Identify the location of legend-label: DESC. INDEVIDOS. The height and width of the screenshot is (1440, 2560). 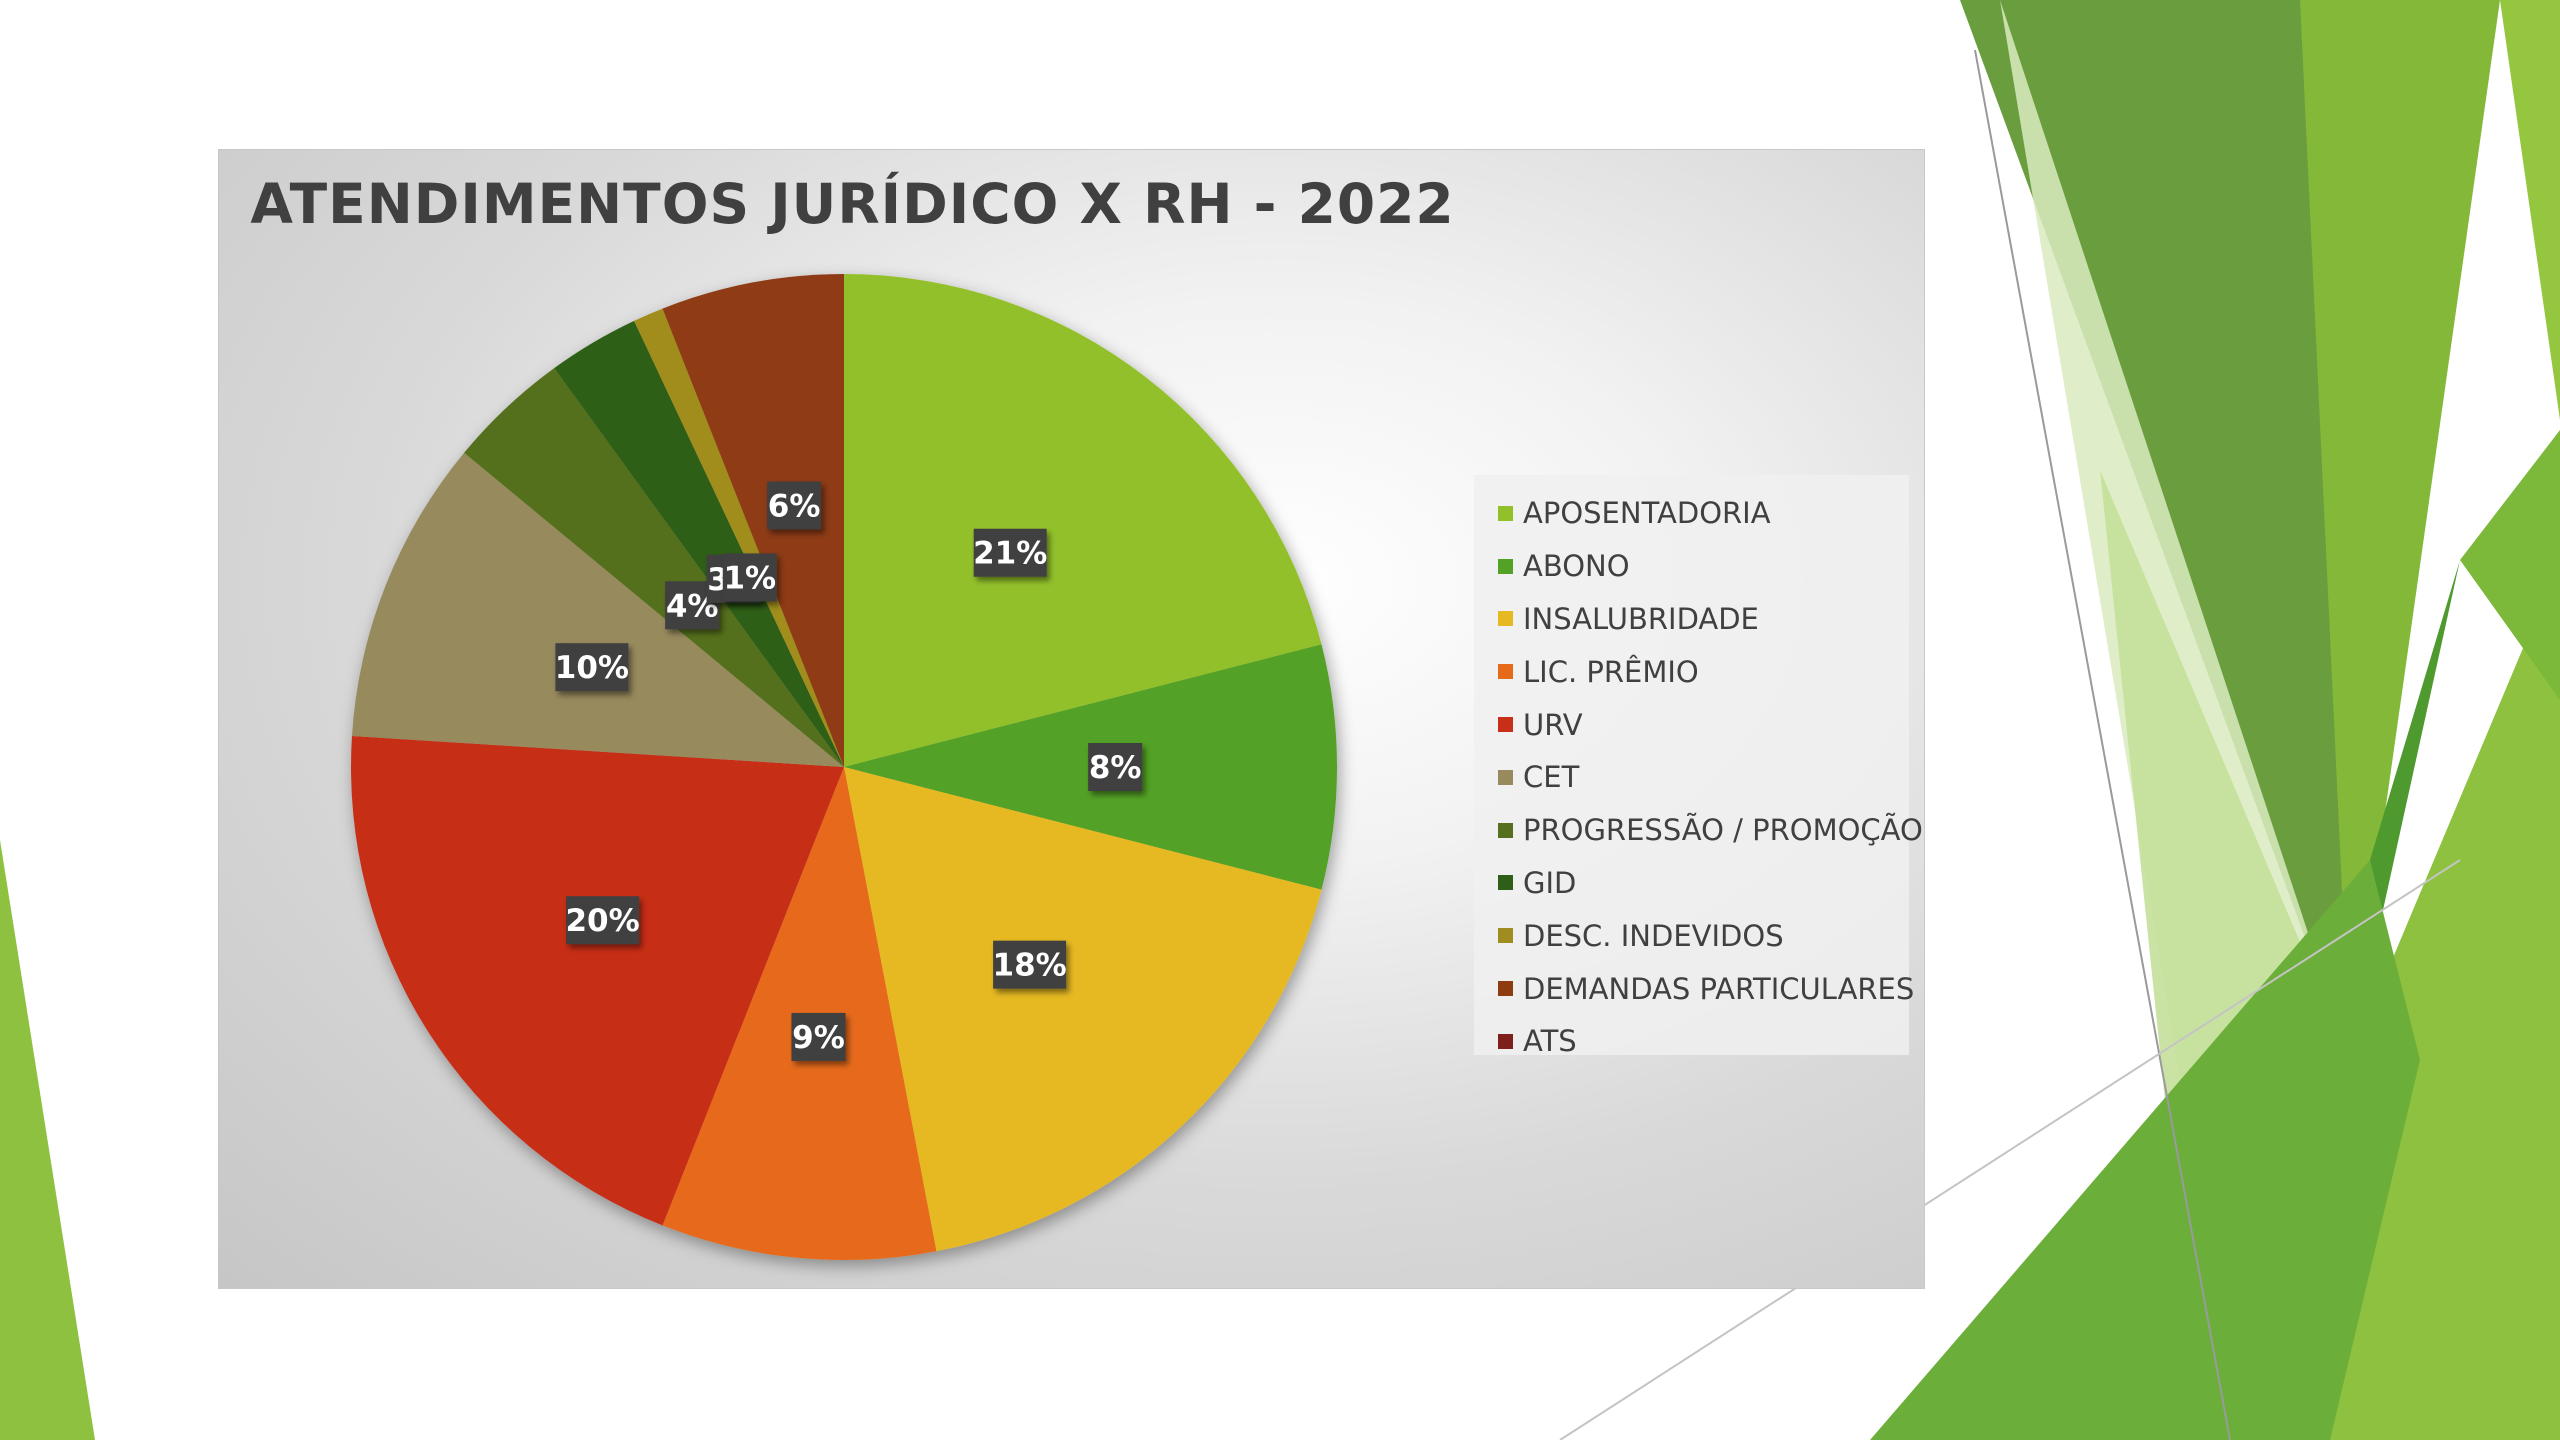
(1653, 935).